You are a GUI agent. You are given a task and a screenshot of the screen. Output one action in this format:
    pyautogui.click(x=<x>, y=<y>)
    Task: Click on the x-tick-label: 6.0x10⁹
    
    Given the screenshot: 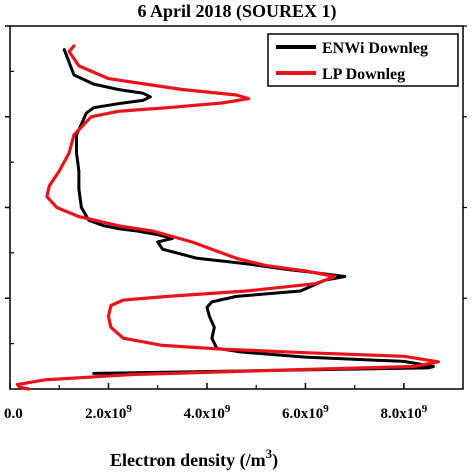 What is the action you would take?
    pyautogui.click(x=305, y=412)
    